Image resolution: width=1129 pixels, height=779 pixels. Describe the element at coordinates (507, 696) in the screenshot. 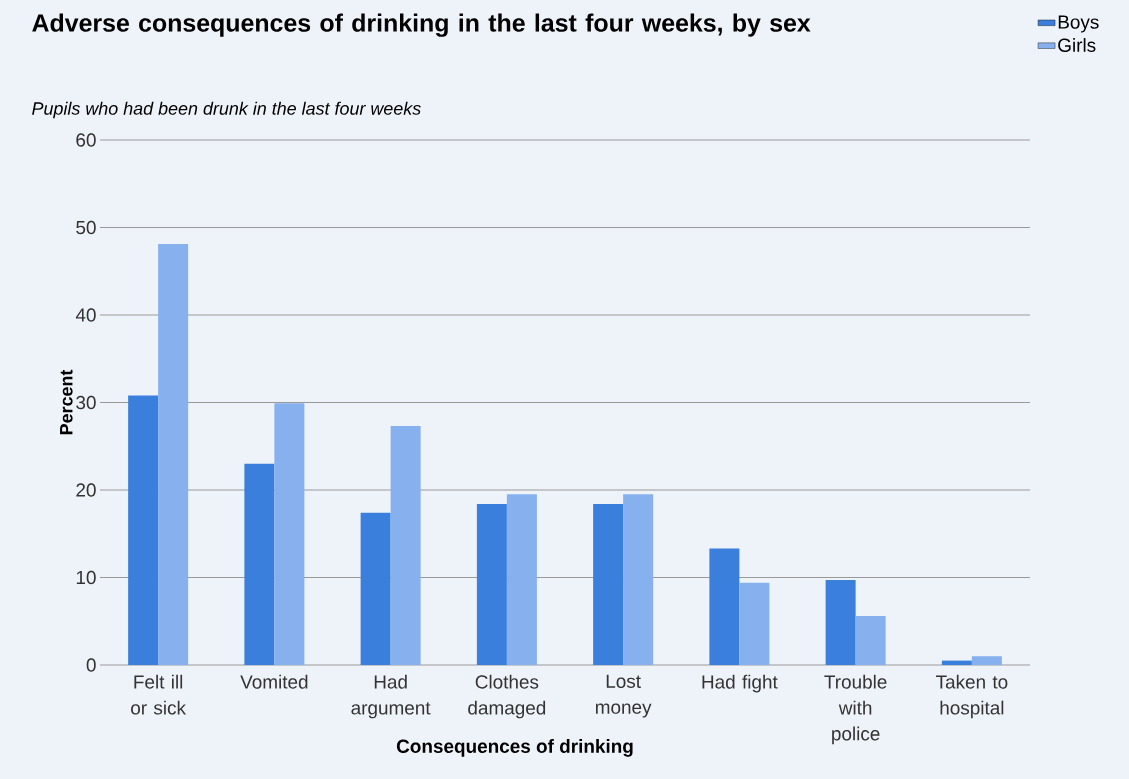

I see `x-tick-label: Clothes damaged` at that location.